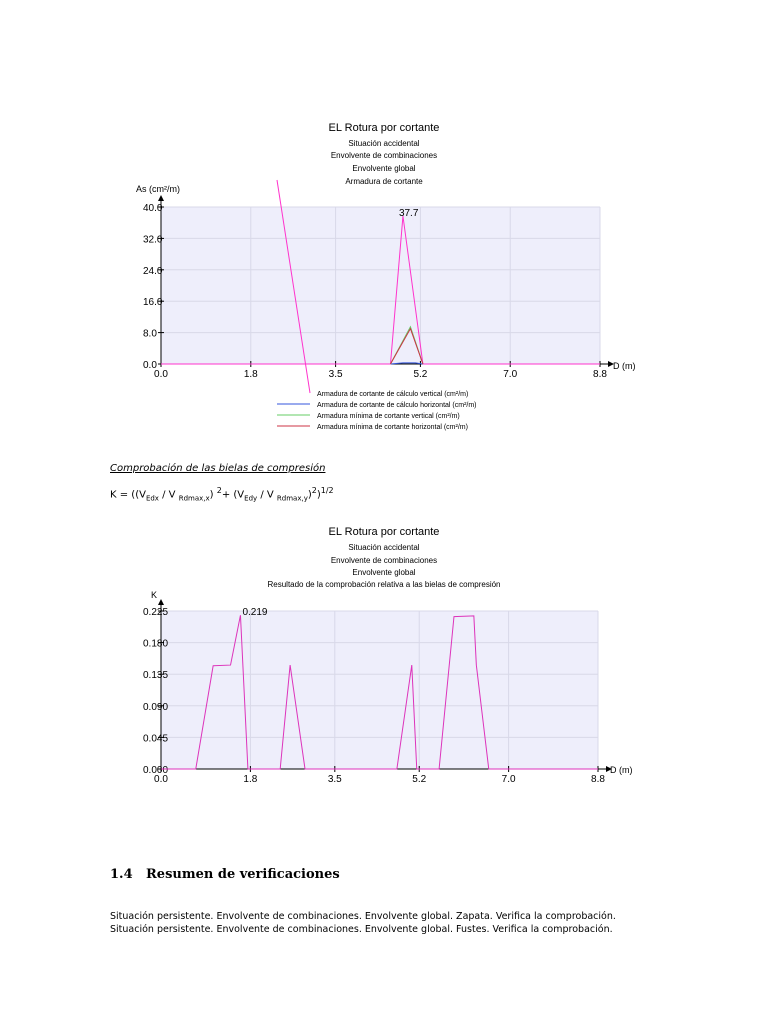  I want to click on chart2-ytick-label: 0.045, so click(155, 738).